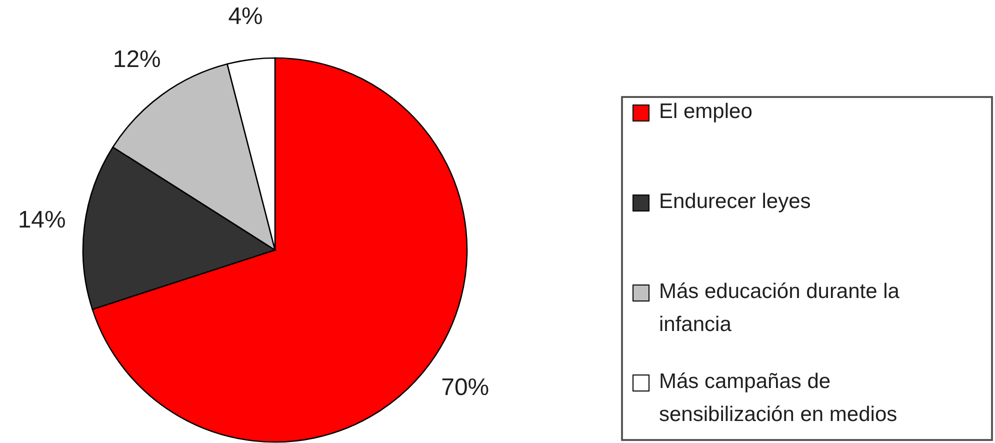 Image resolution: width=995 pixels, height=443 pixels. Describe the element at coordinates (465, 388) in the screenshot. I see `data-label: 70%` at that location.